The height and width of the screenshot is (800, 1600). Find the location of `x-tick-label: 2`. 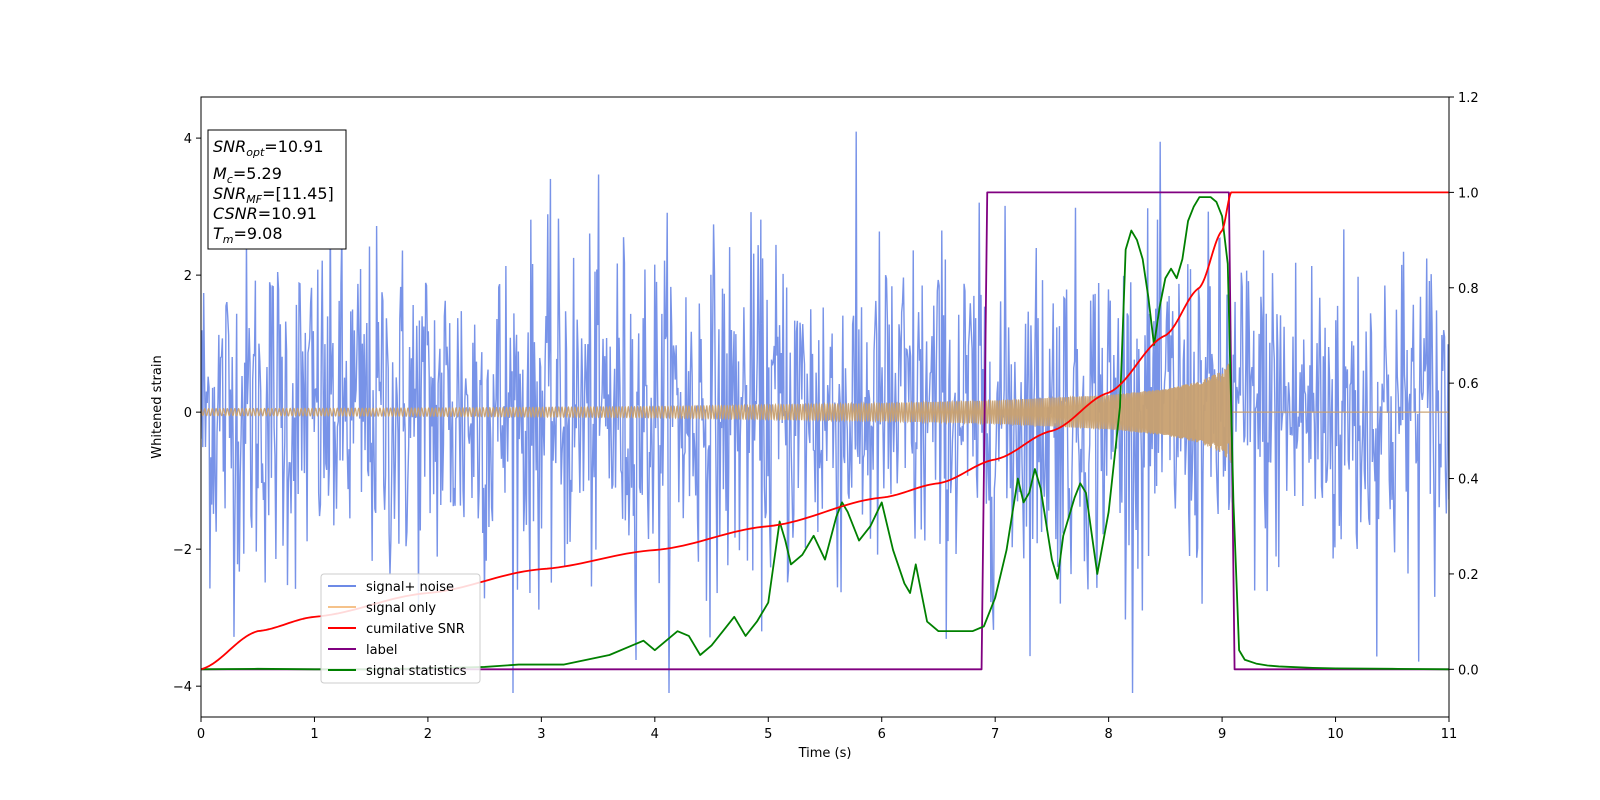

x-tick-label: 2 is located at coordinates (428, 734).